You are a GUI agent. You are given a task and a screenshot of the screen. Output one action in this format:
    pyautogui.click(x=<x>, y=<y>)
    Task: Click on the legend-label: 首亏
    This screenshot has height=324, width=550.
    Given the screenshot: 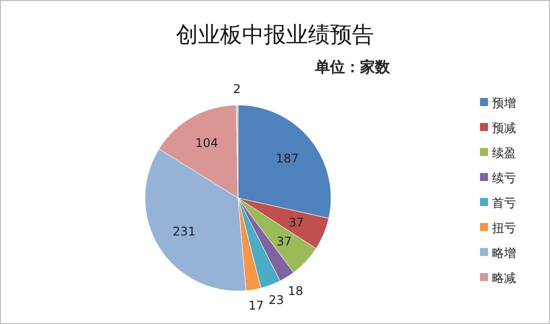 What is the action you would take?
    pyautogui.click(x=504, y=203)
    